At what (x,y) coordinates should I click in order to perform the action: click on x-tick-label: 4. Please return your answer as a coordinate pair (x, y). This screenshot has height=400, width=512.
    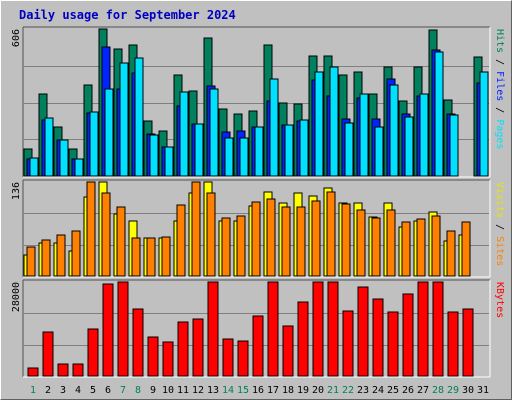
    Looking at the image, I should click on (78, 390).